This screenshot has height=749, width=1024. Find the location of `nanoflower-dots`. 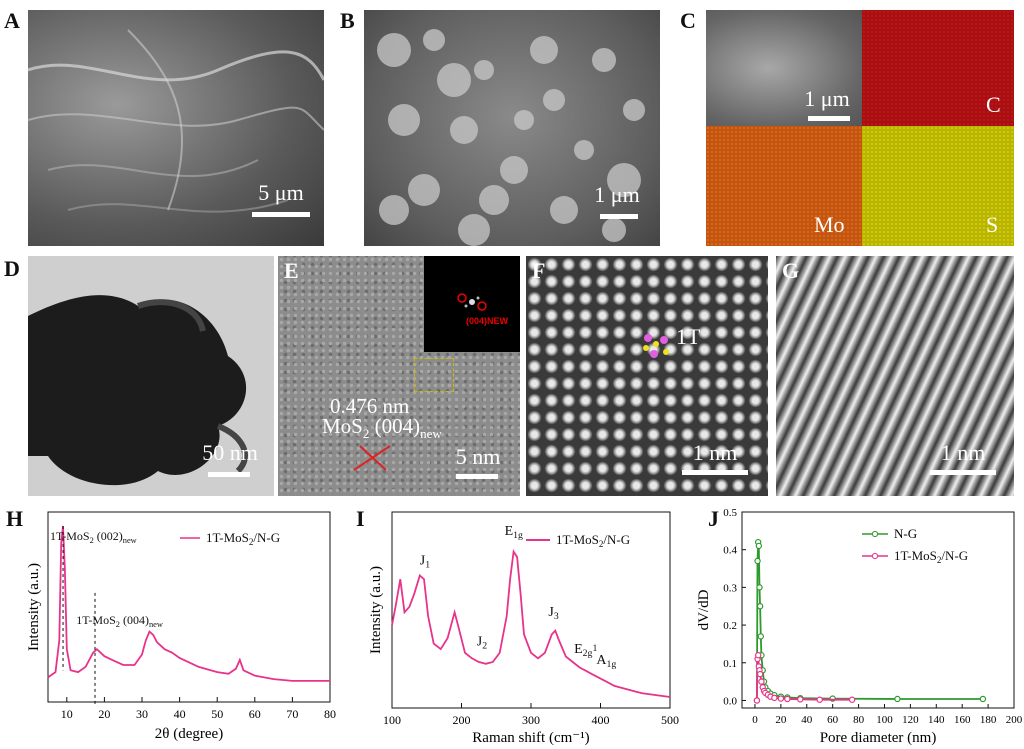

nanoflower-dots is located at coordinates (511, 137).